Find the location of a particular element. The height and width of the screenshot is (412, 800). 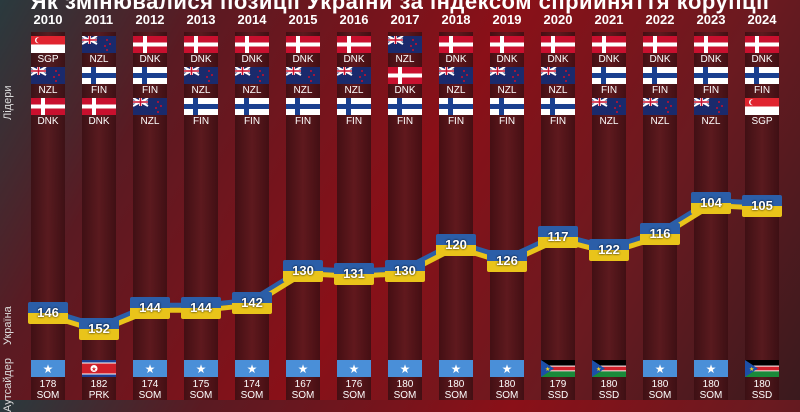

year-label: 2021 is located at coordinates (609, 19).